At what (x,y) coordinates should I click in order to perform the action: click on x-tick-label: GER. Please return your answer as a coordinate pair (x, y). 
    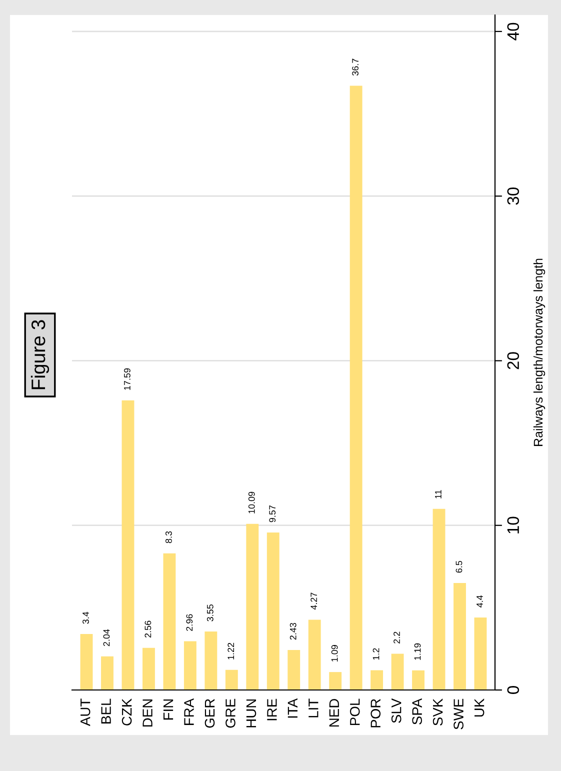
    Looking at the image, I should click on (209, 713).